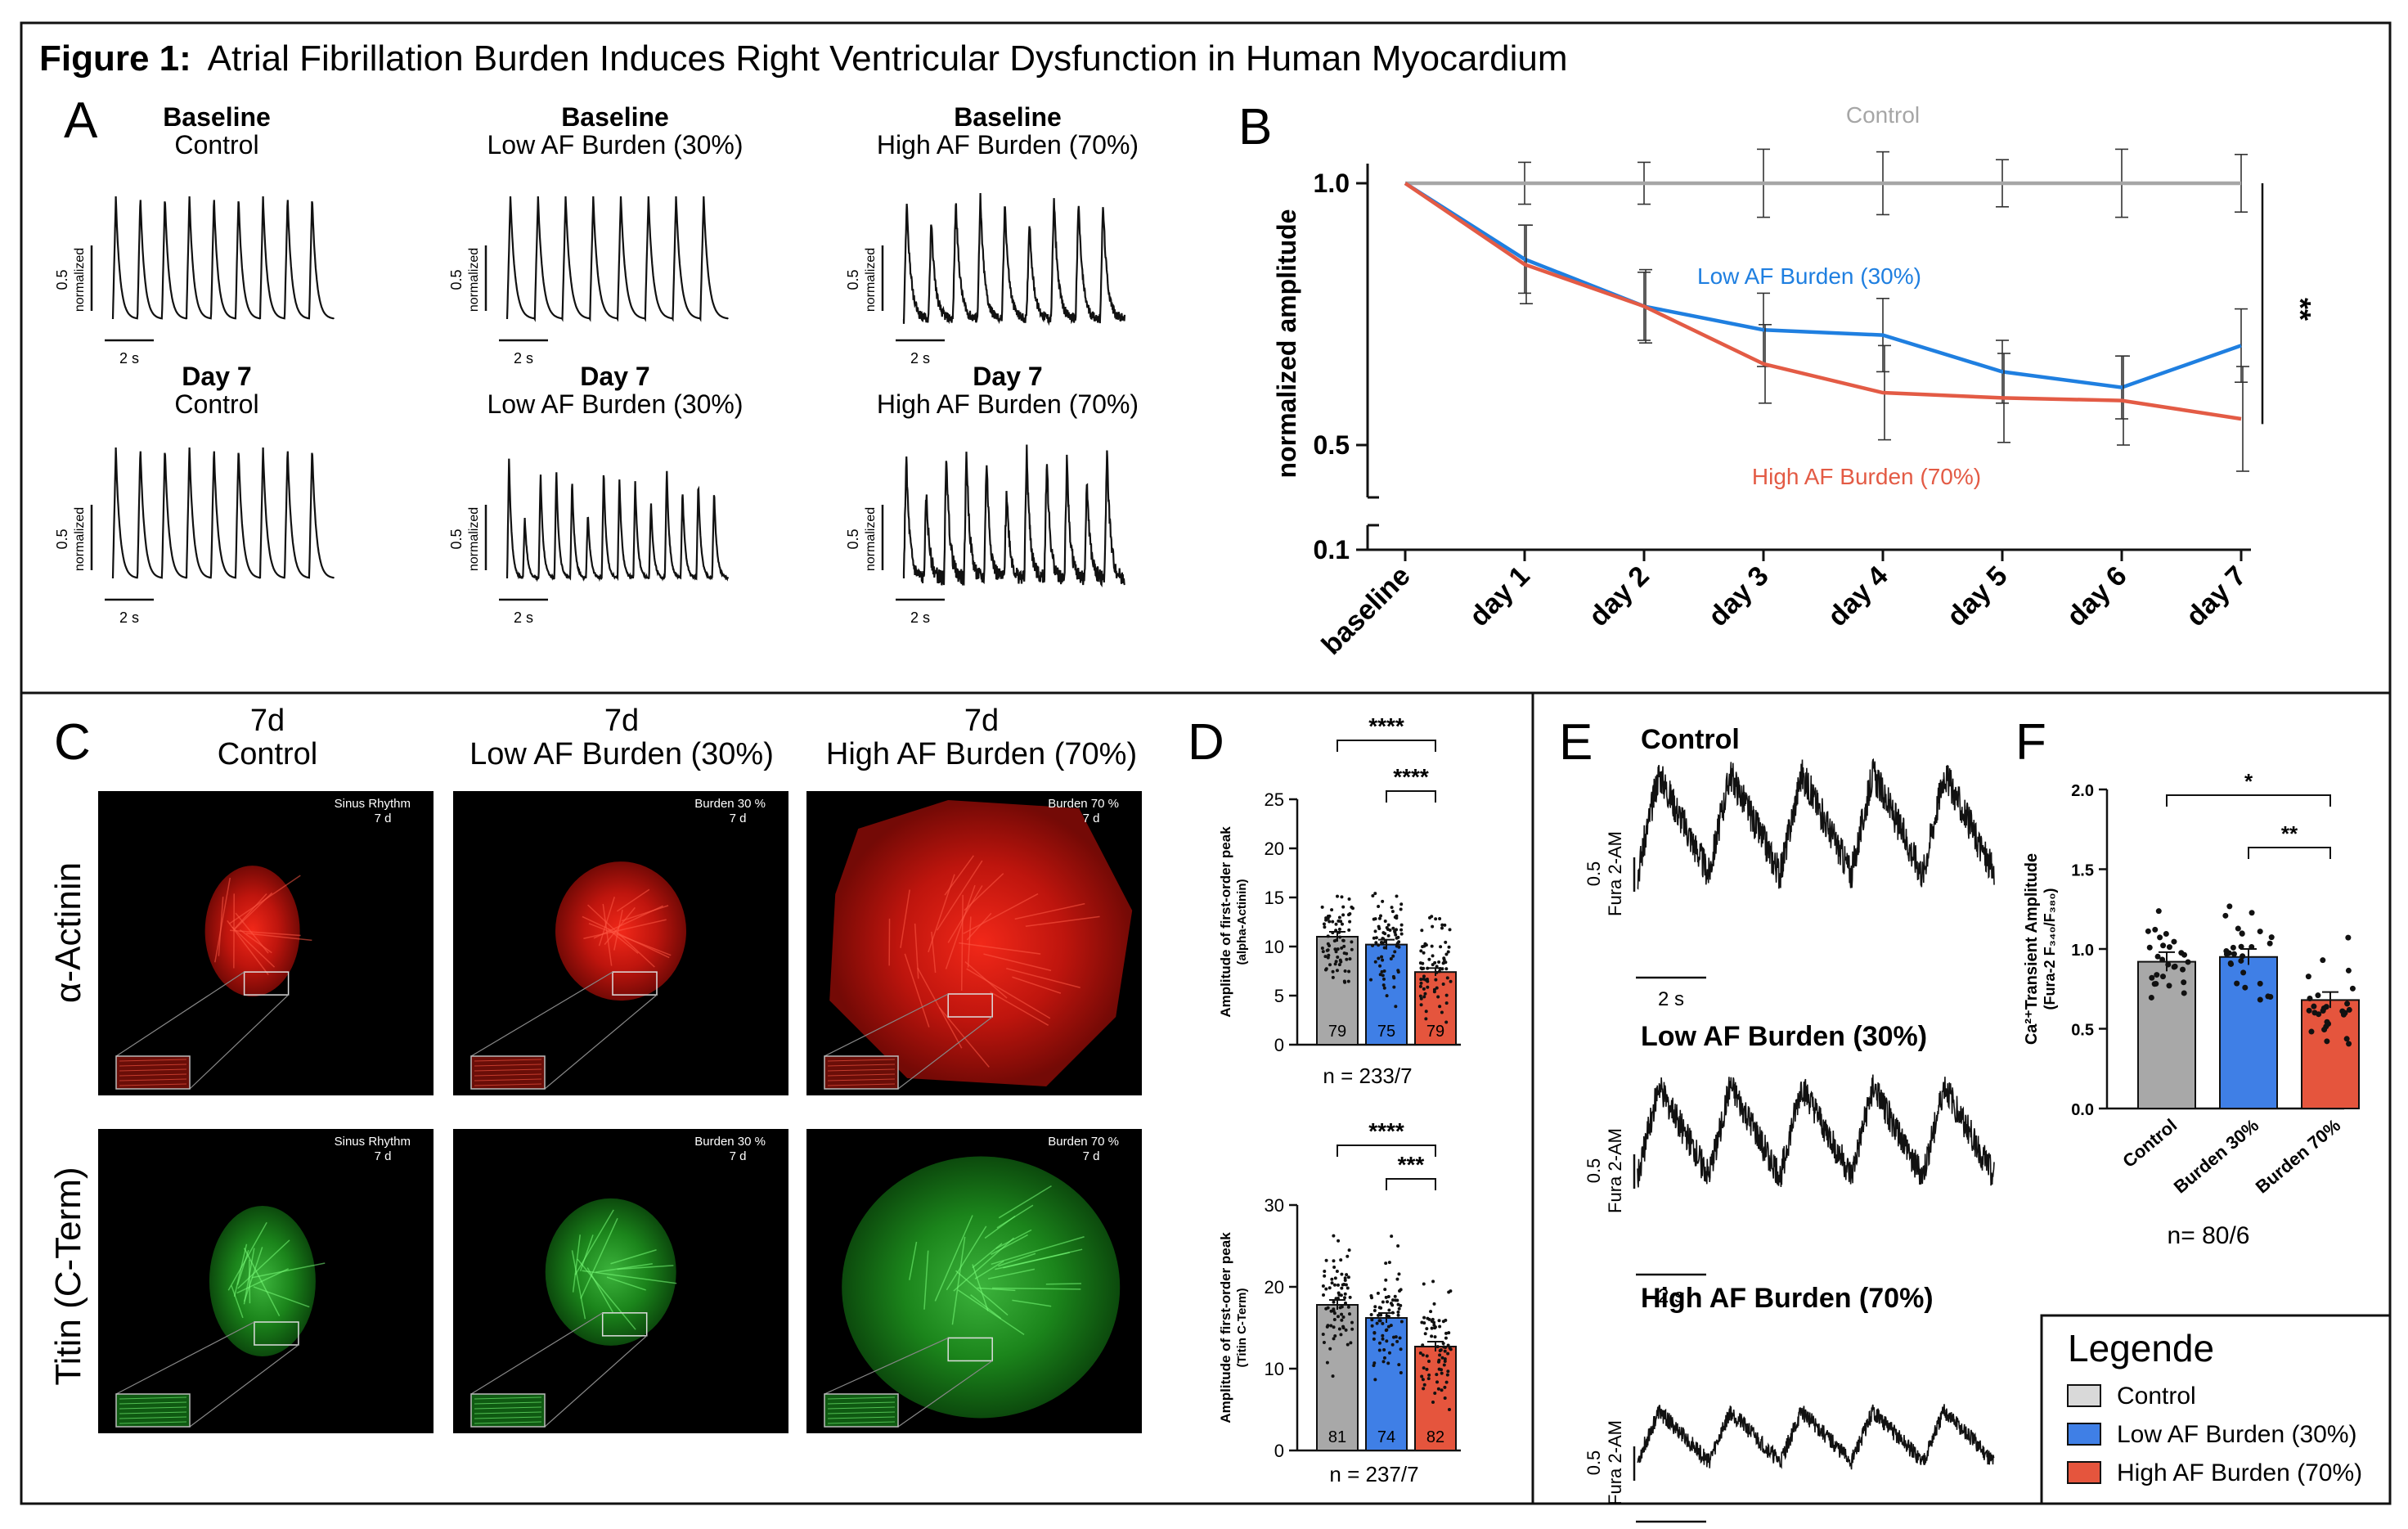 The height and width of the screenshot is (1529, 2408). I want to click on panel-a-trace-3-amp-unit: normalized, so click(80, 539).